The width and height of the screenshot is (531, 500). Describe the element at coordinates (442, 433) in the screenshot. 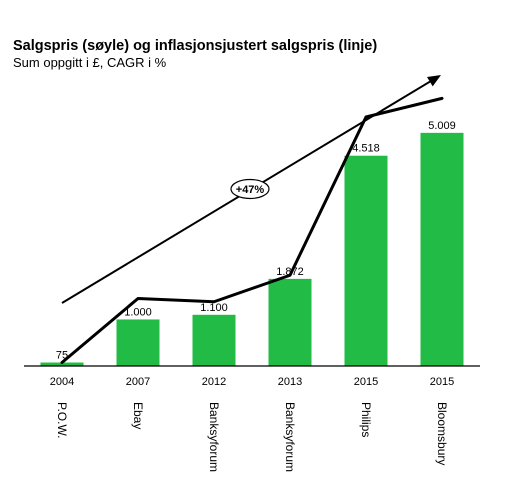

I see `x-tick-seller: Bloomsbury` at that location.